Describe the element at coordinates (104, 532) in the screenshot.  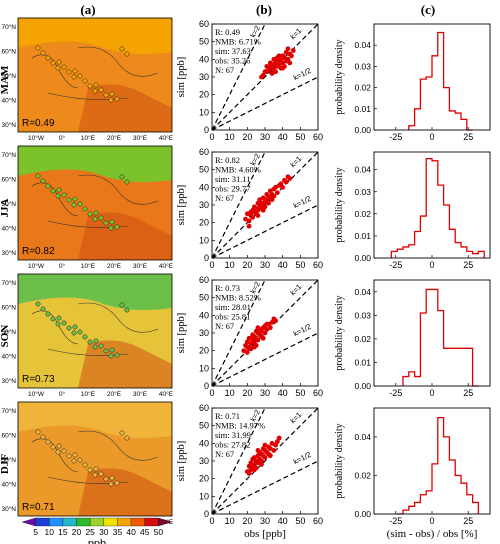
I see `colorbar-tick-label: 30` at that location.